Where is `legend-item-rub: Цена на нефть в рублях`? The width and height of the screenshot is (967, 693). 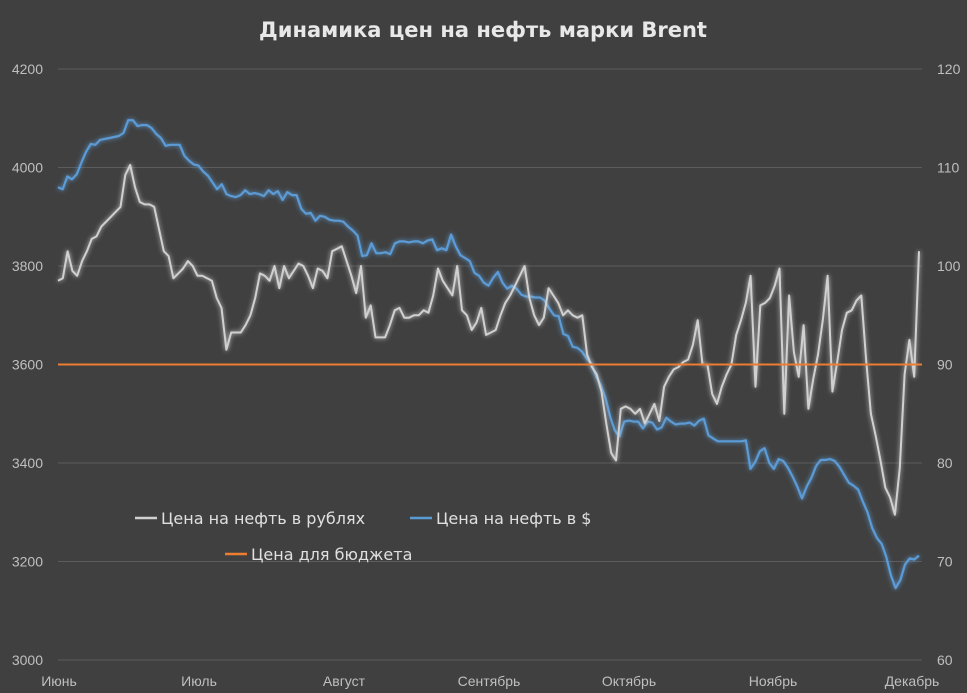
legend-item-rub: Цена на нефть в рублях is located at coordinates (250, 518).